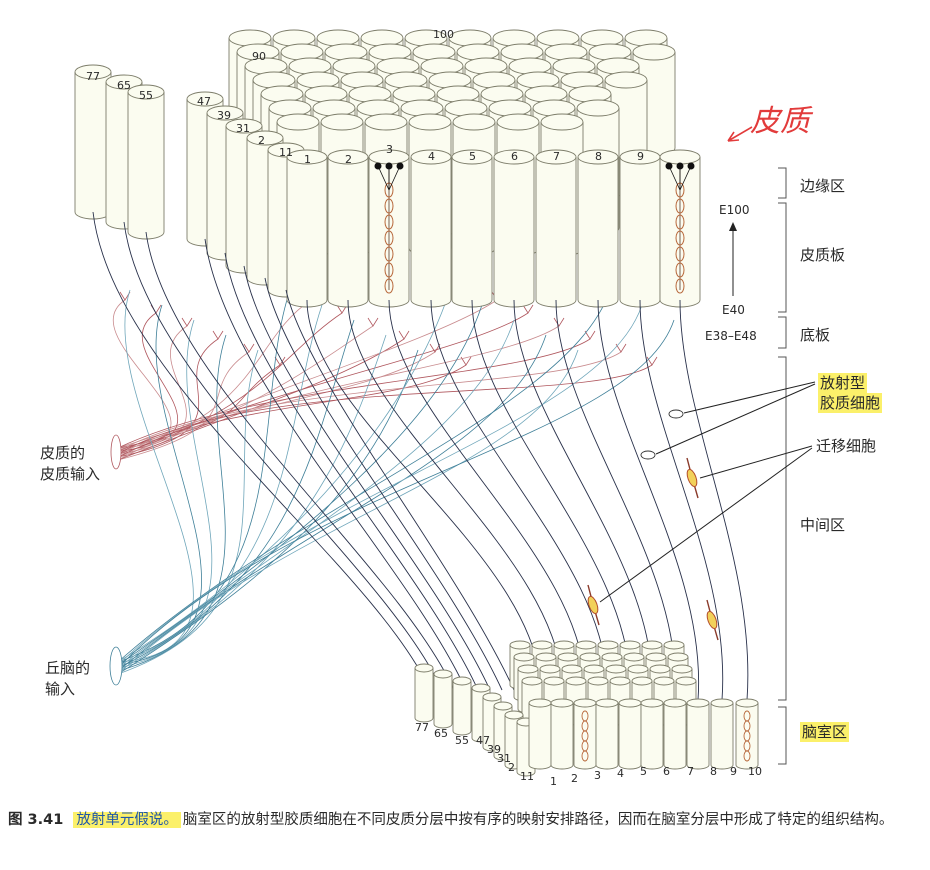 Image resolution: width=930 pixels, height=870 pixels. What do you see at coordinates (755, 771) in the screenshot?
I see `column-number: 10` at bounding box center [755, 771].